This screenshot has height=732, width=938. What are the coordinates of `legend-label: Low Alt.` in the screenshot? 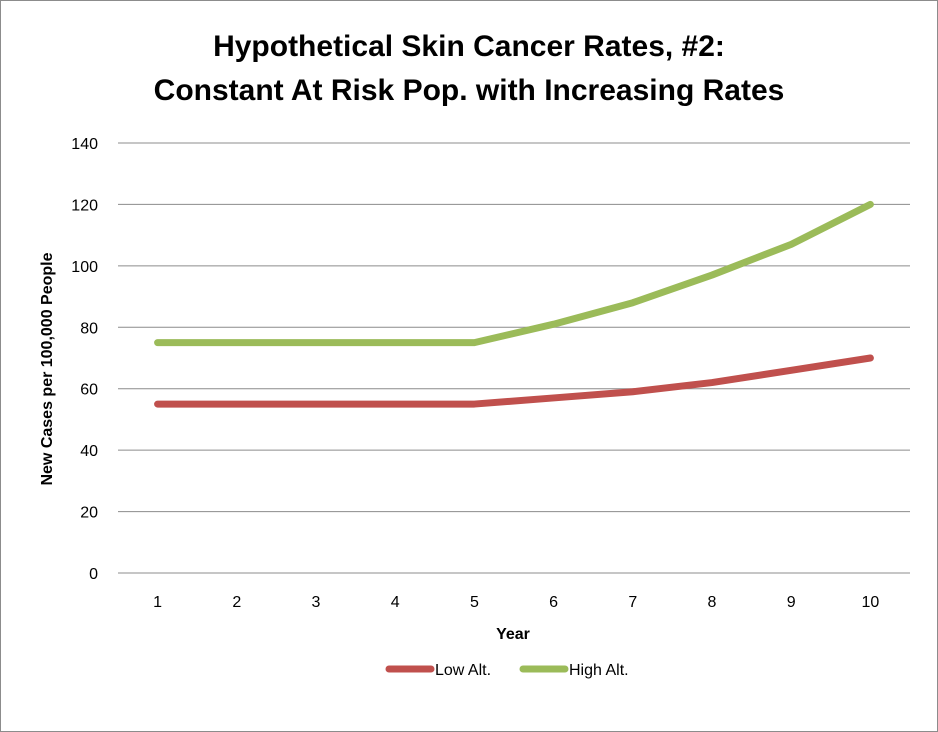 It's located at (463, 670).